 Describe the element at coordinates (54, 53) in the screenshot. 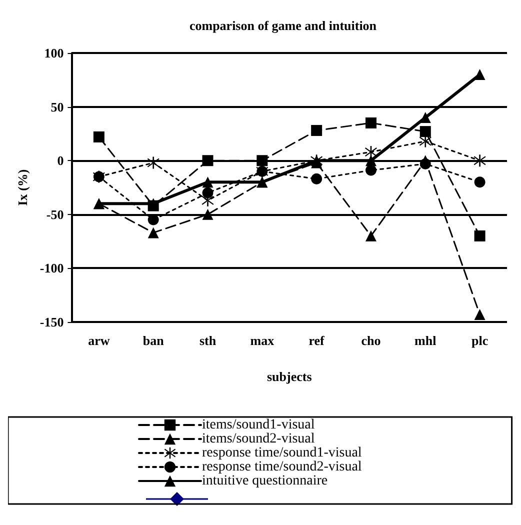

I see `y-tick-label: 100` at that location.